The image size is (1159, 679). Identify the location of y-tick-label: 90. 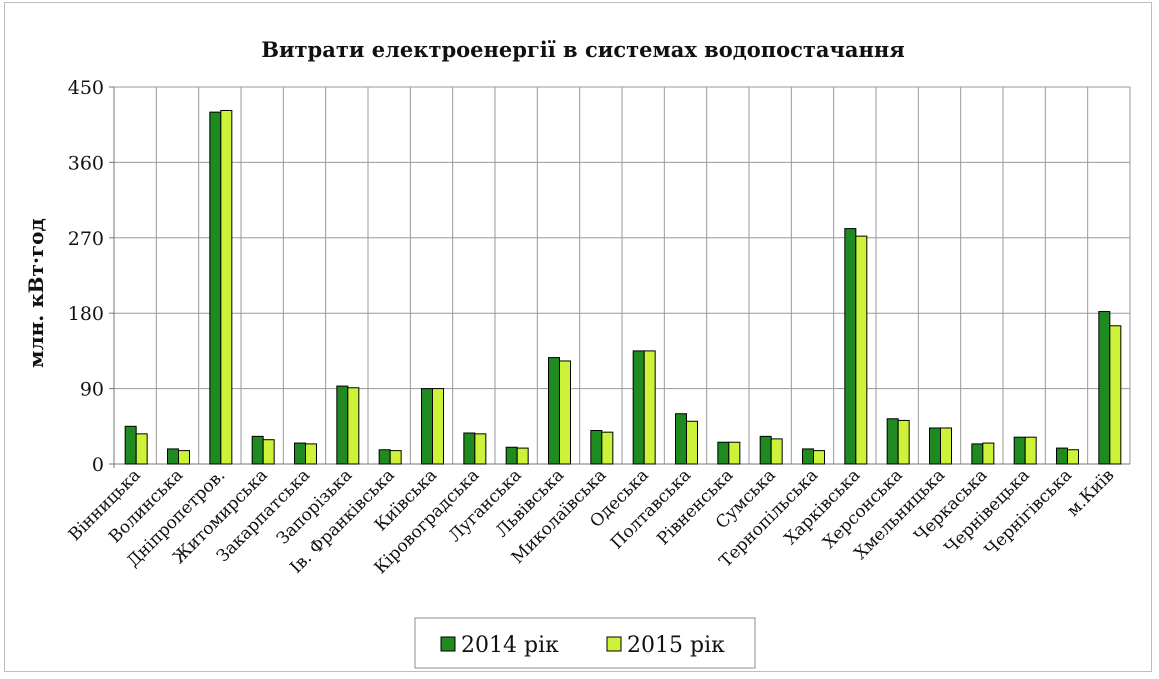
(92, 390).